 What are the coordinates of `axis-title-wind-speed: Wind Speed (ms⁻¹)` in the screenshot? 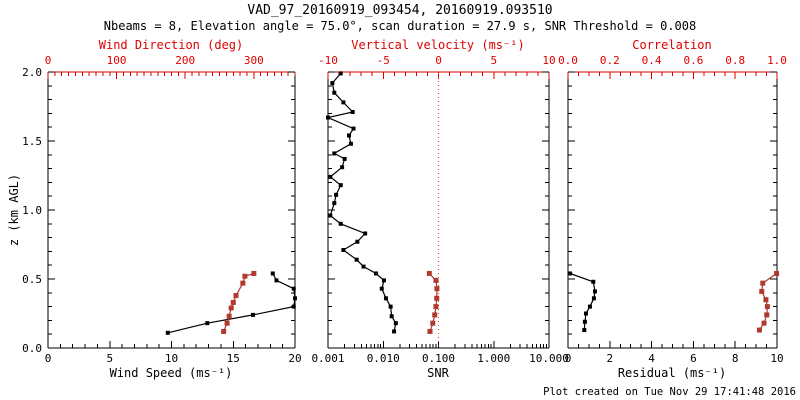 It's located at (171, 373).